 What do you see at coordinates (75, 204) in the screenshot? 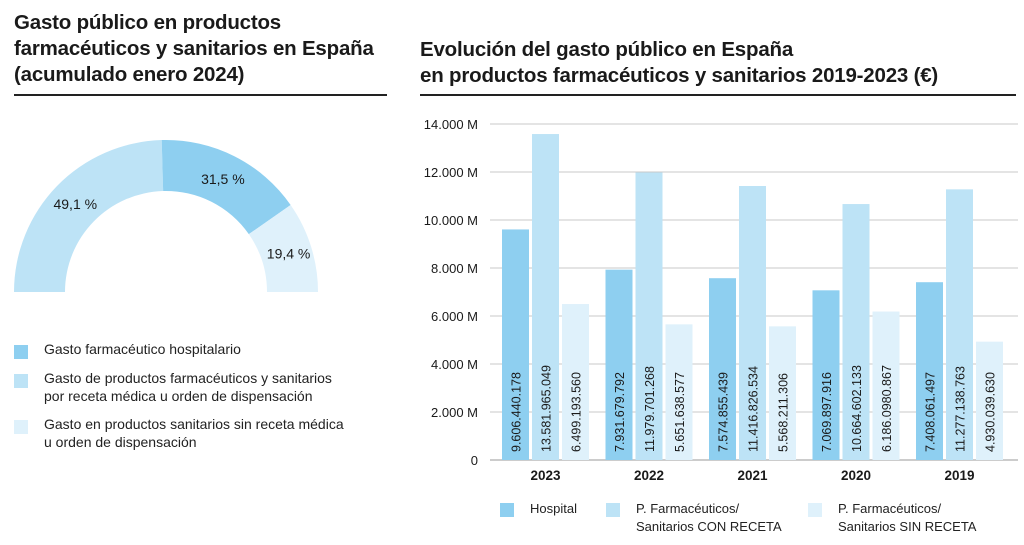
I see `donut-label-con_receta: 49,1 %` at bounding box center [75, 204].